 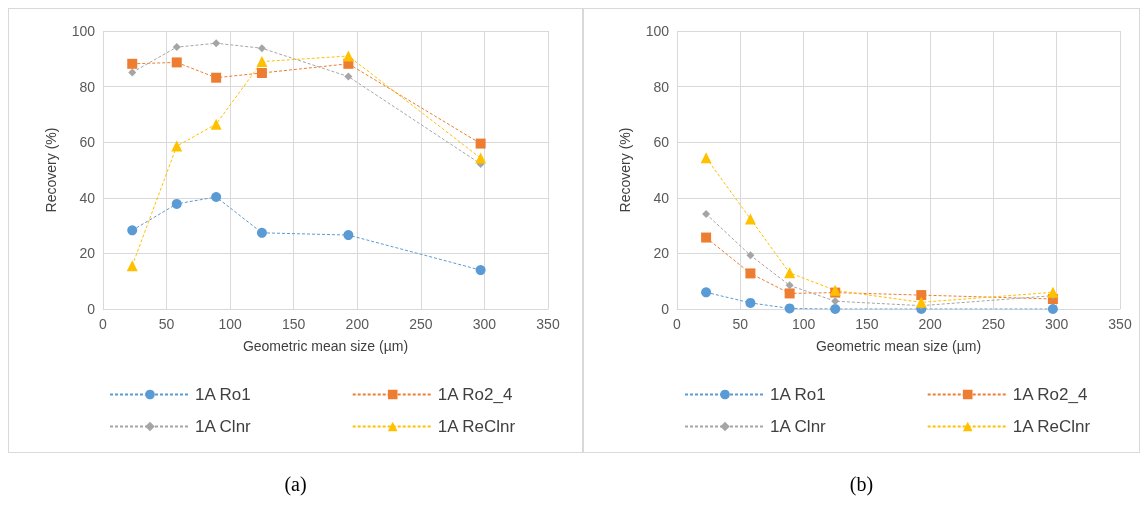 What do you see at coordinates (861, 484) in the screenshot?
I see `text: (b)` at bounding box center [861, 484].